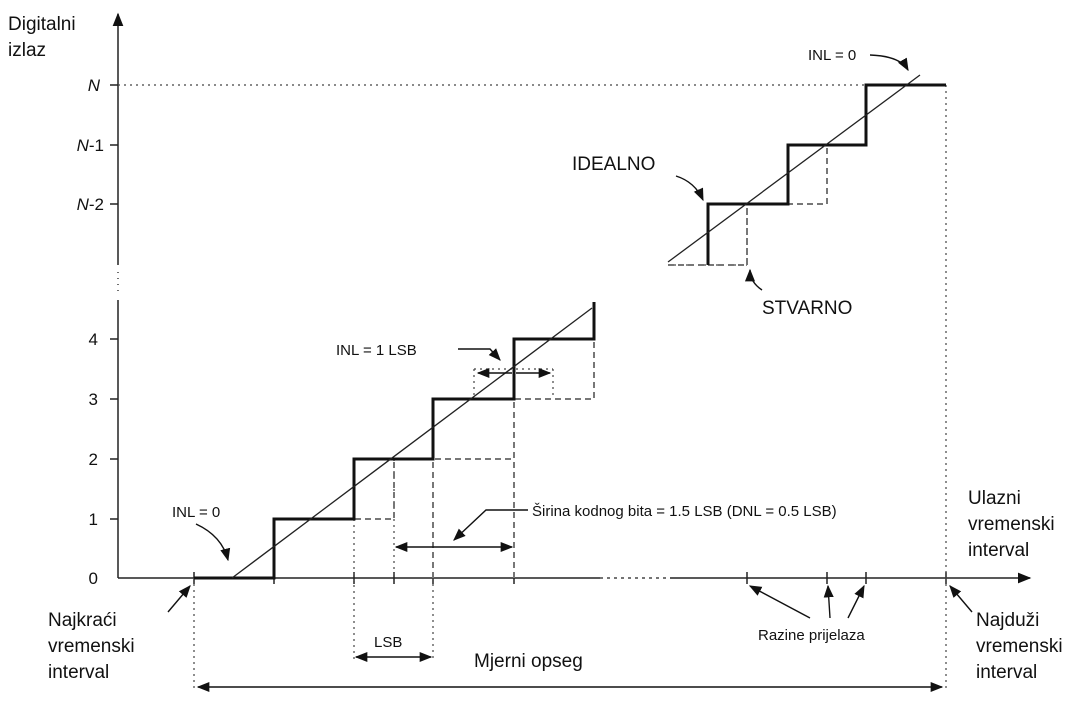 This screenshot has width=1086, height=702. Describe the element at coordinates (93, 519) in the screenshot. I see `y-tick-1: 1` at that location.